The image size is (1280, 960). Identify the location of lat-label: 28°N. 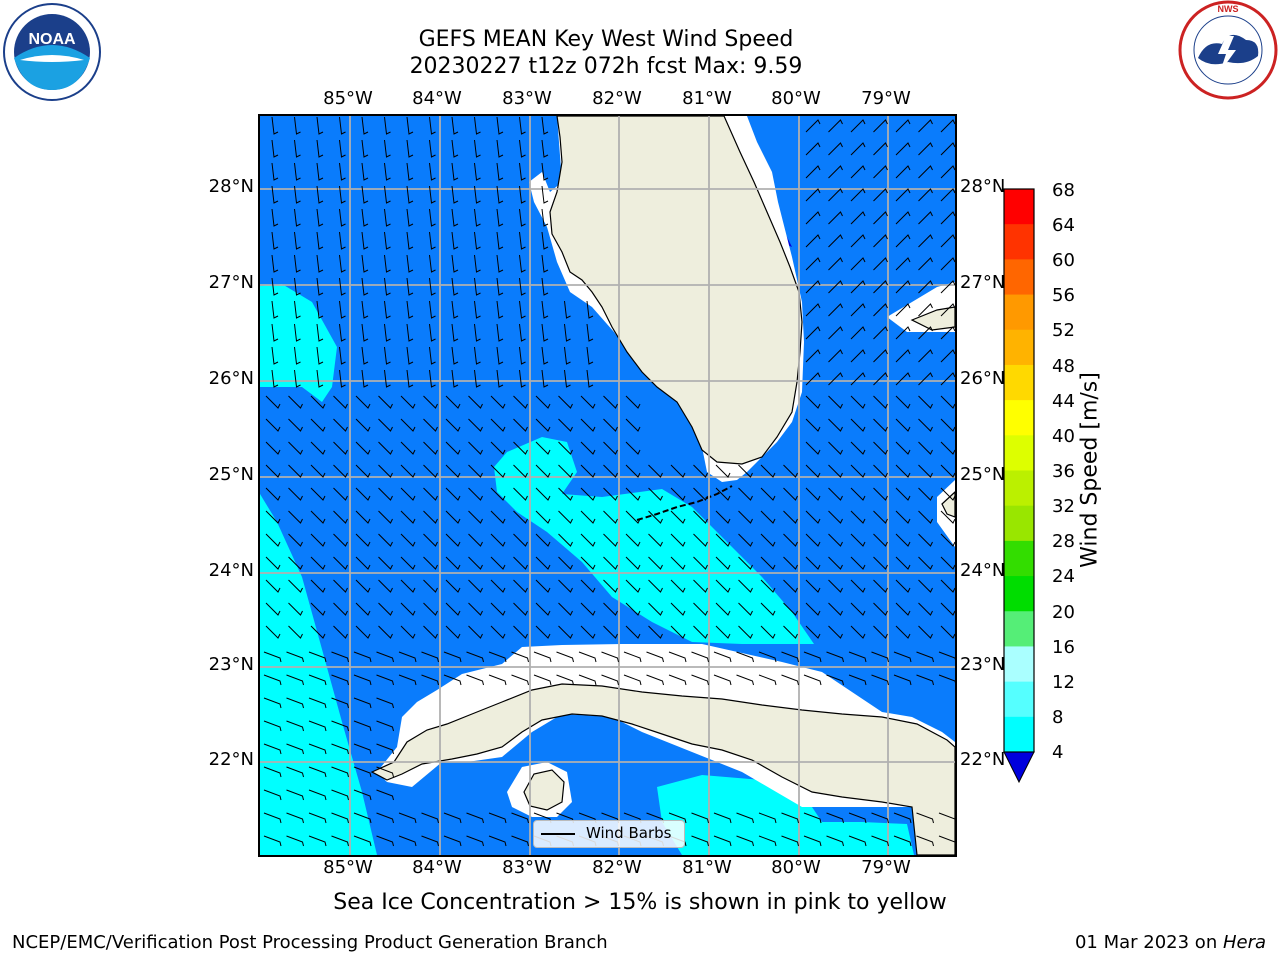
(231, 186).